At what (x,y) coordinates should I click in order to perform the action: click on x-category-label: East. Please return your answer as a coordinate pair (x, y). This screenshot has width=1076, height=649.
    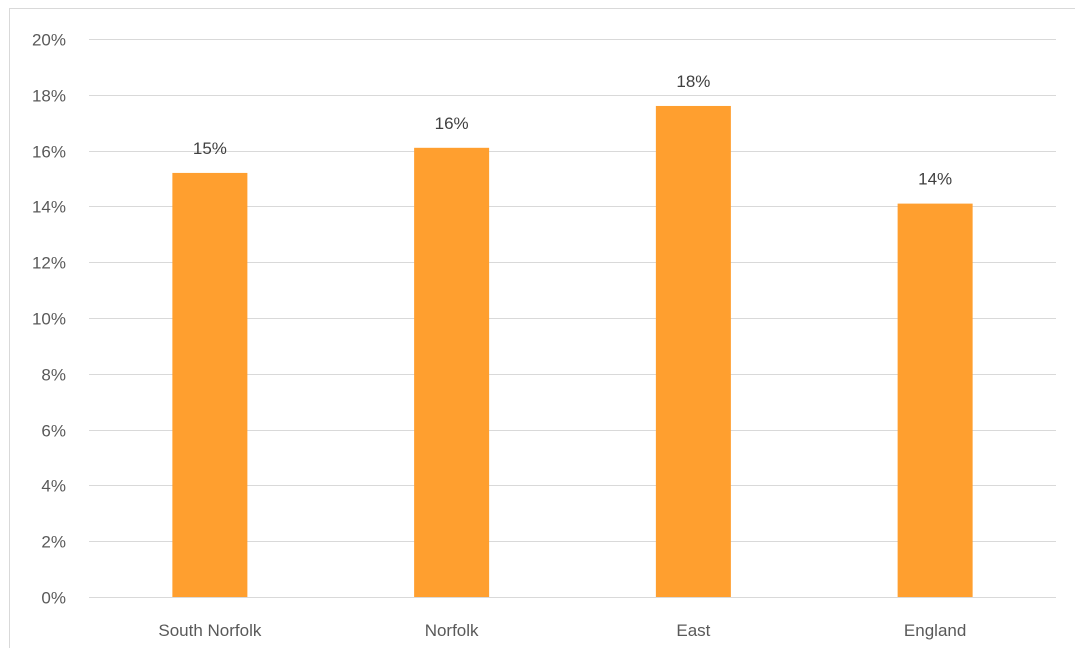
    Looking at the image, I should click on (693, 630).